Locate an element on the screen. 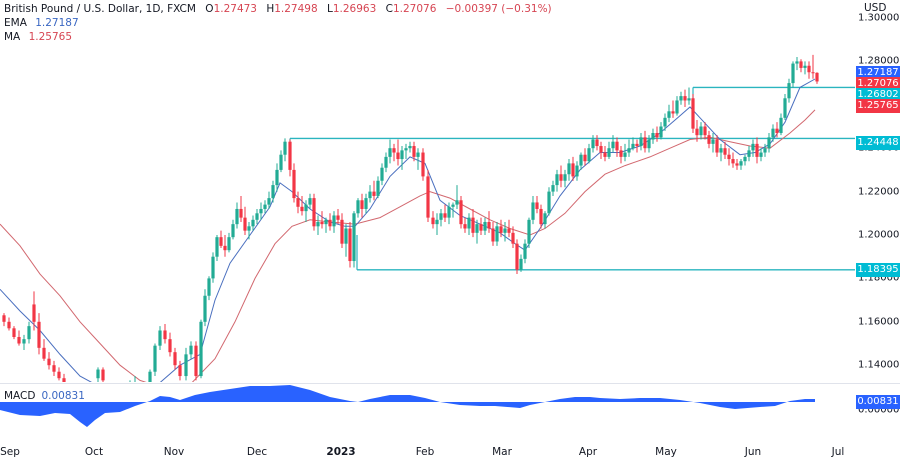 This screenshot has height=463, width=900. support-price-tag: 1.24448 is located at coordinates (878, 142).